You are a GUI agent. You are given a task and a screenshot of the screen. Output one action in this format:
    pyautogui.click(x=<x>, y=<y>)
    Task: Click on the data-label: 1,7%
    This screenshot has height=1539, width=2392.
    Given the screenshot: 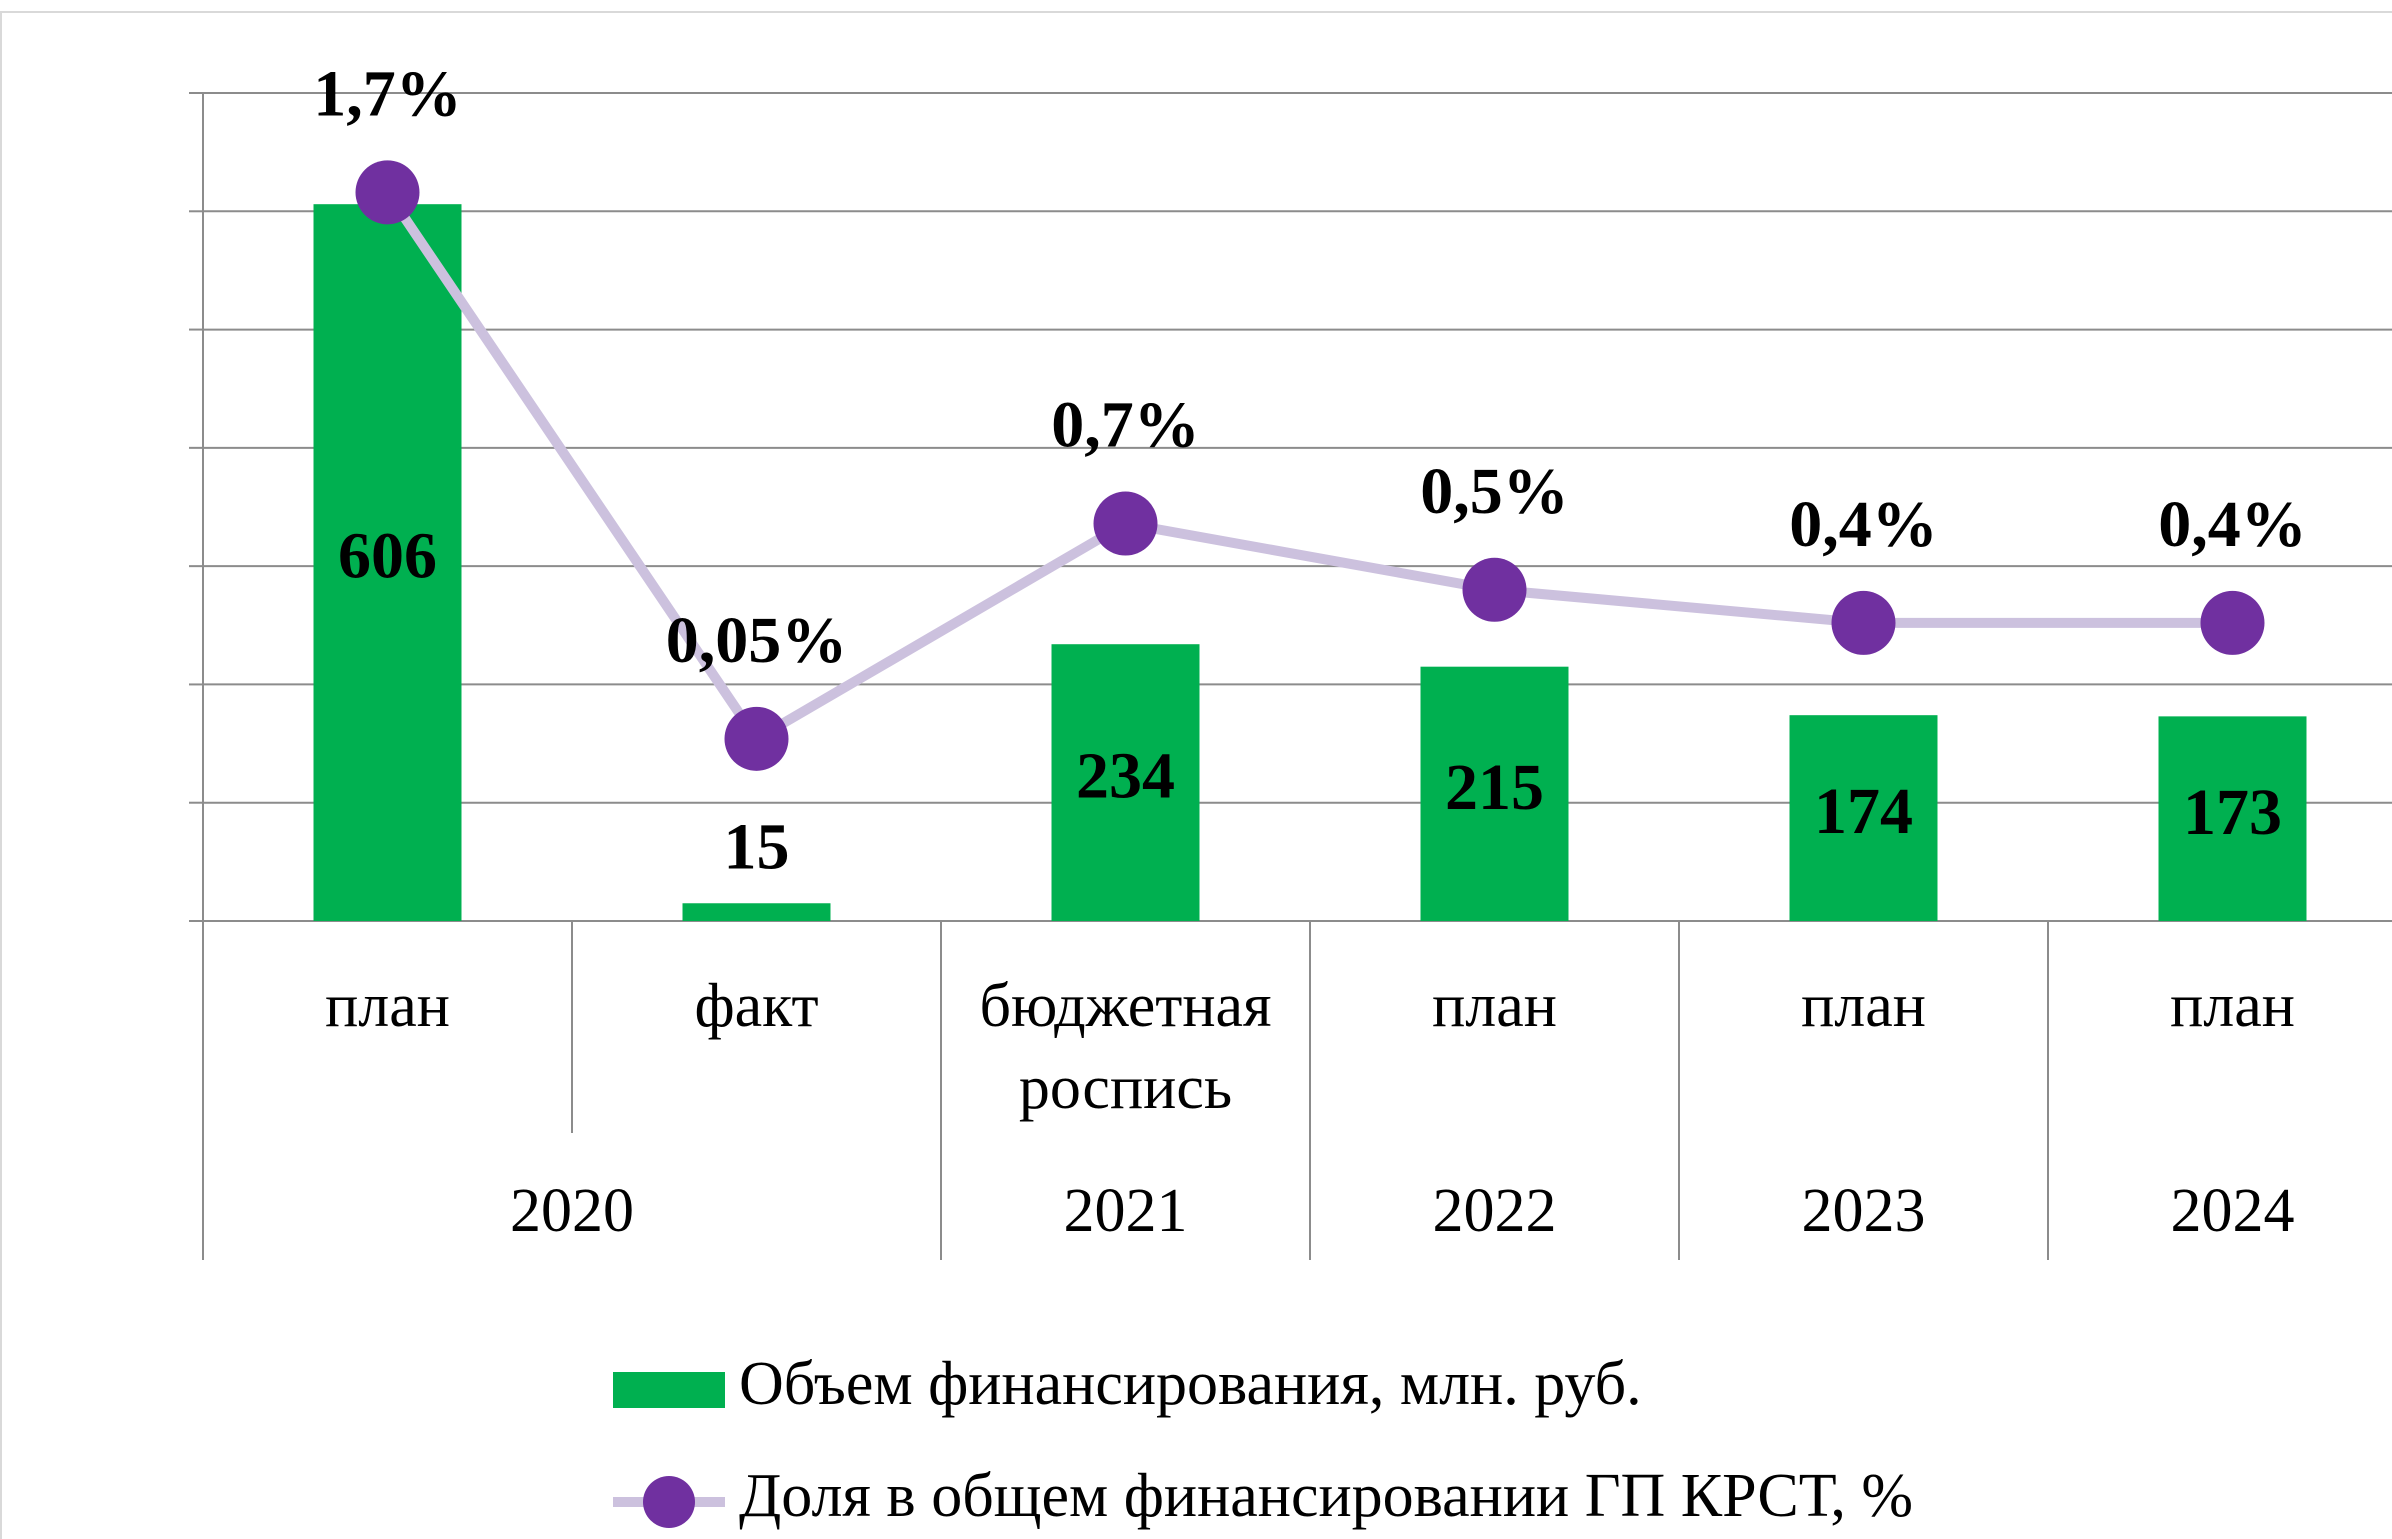 What is the action you would take?
    pyautogui.click(x=387, y=94)
    